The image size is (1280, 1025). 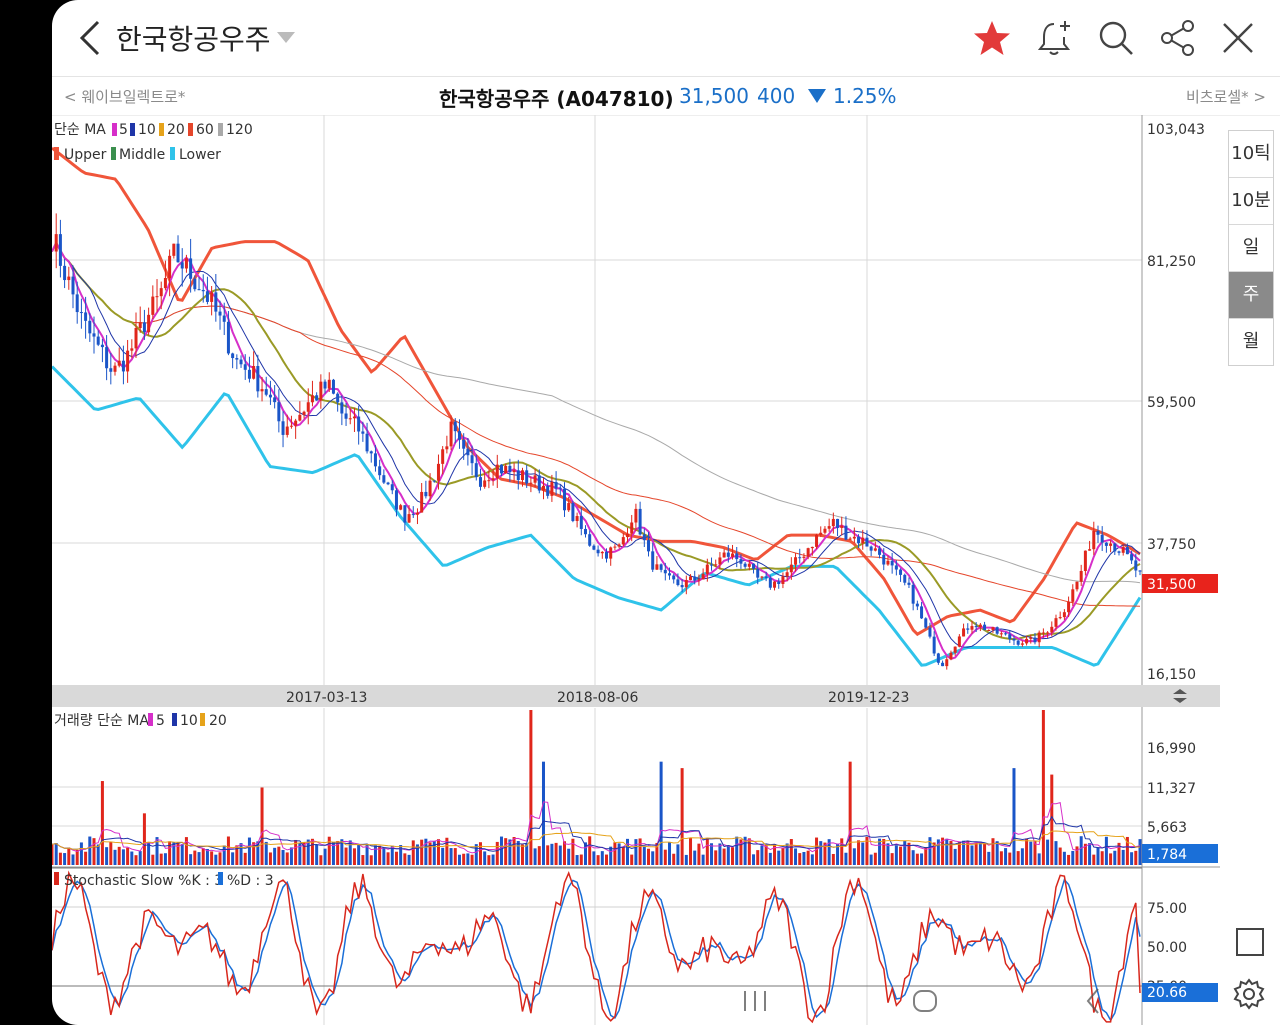 What do you see at coordinates (286, 37) in the screenshot?
I see `dropdown-caret-icon` at bounding box center [286, 37].